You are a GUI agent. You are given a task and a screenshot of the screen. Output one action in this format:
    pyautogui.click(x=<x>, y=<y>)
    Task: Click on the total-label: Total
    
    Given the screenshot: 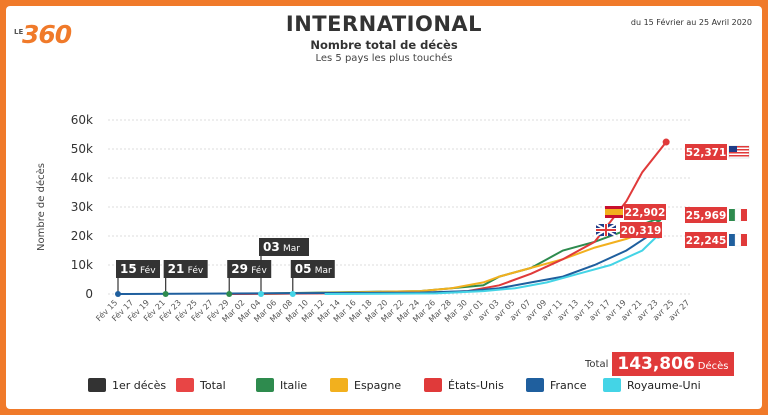 What is the action you would take?
    pyautogui.click(x=597, y=364)
    